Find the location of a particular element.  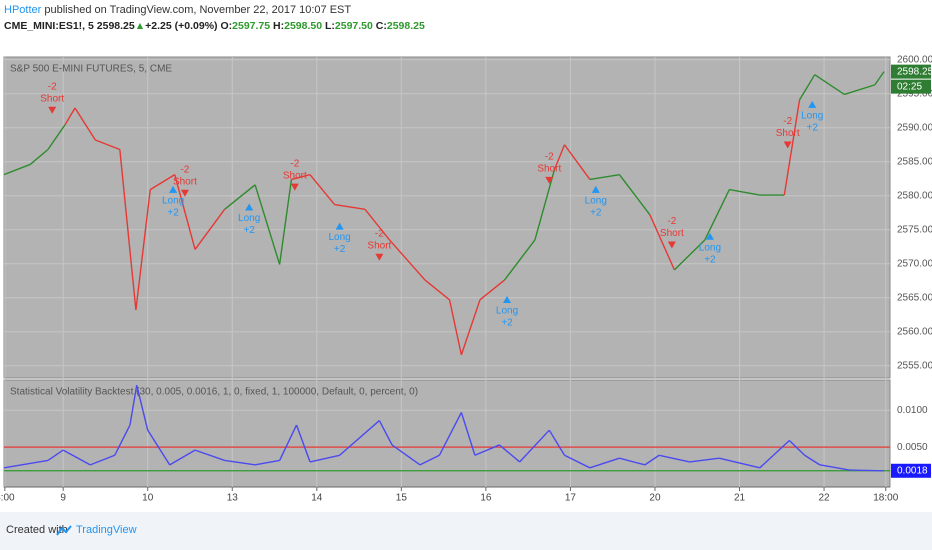

y-tick-label: 2565.00 is located at coordinates (914, 297).